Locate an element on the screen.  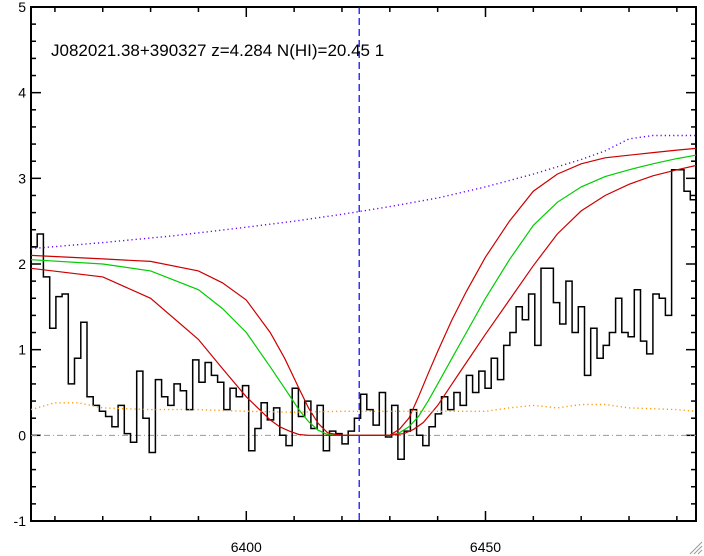
y-tick-label: 2 is located at coordinates (22, 264).